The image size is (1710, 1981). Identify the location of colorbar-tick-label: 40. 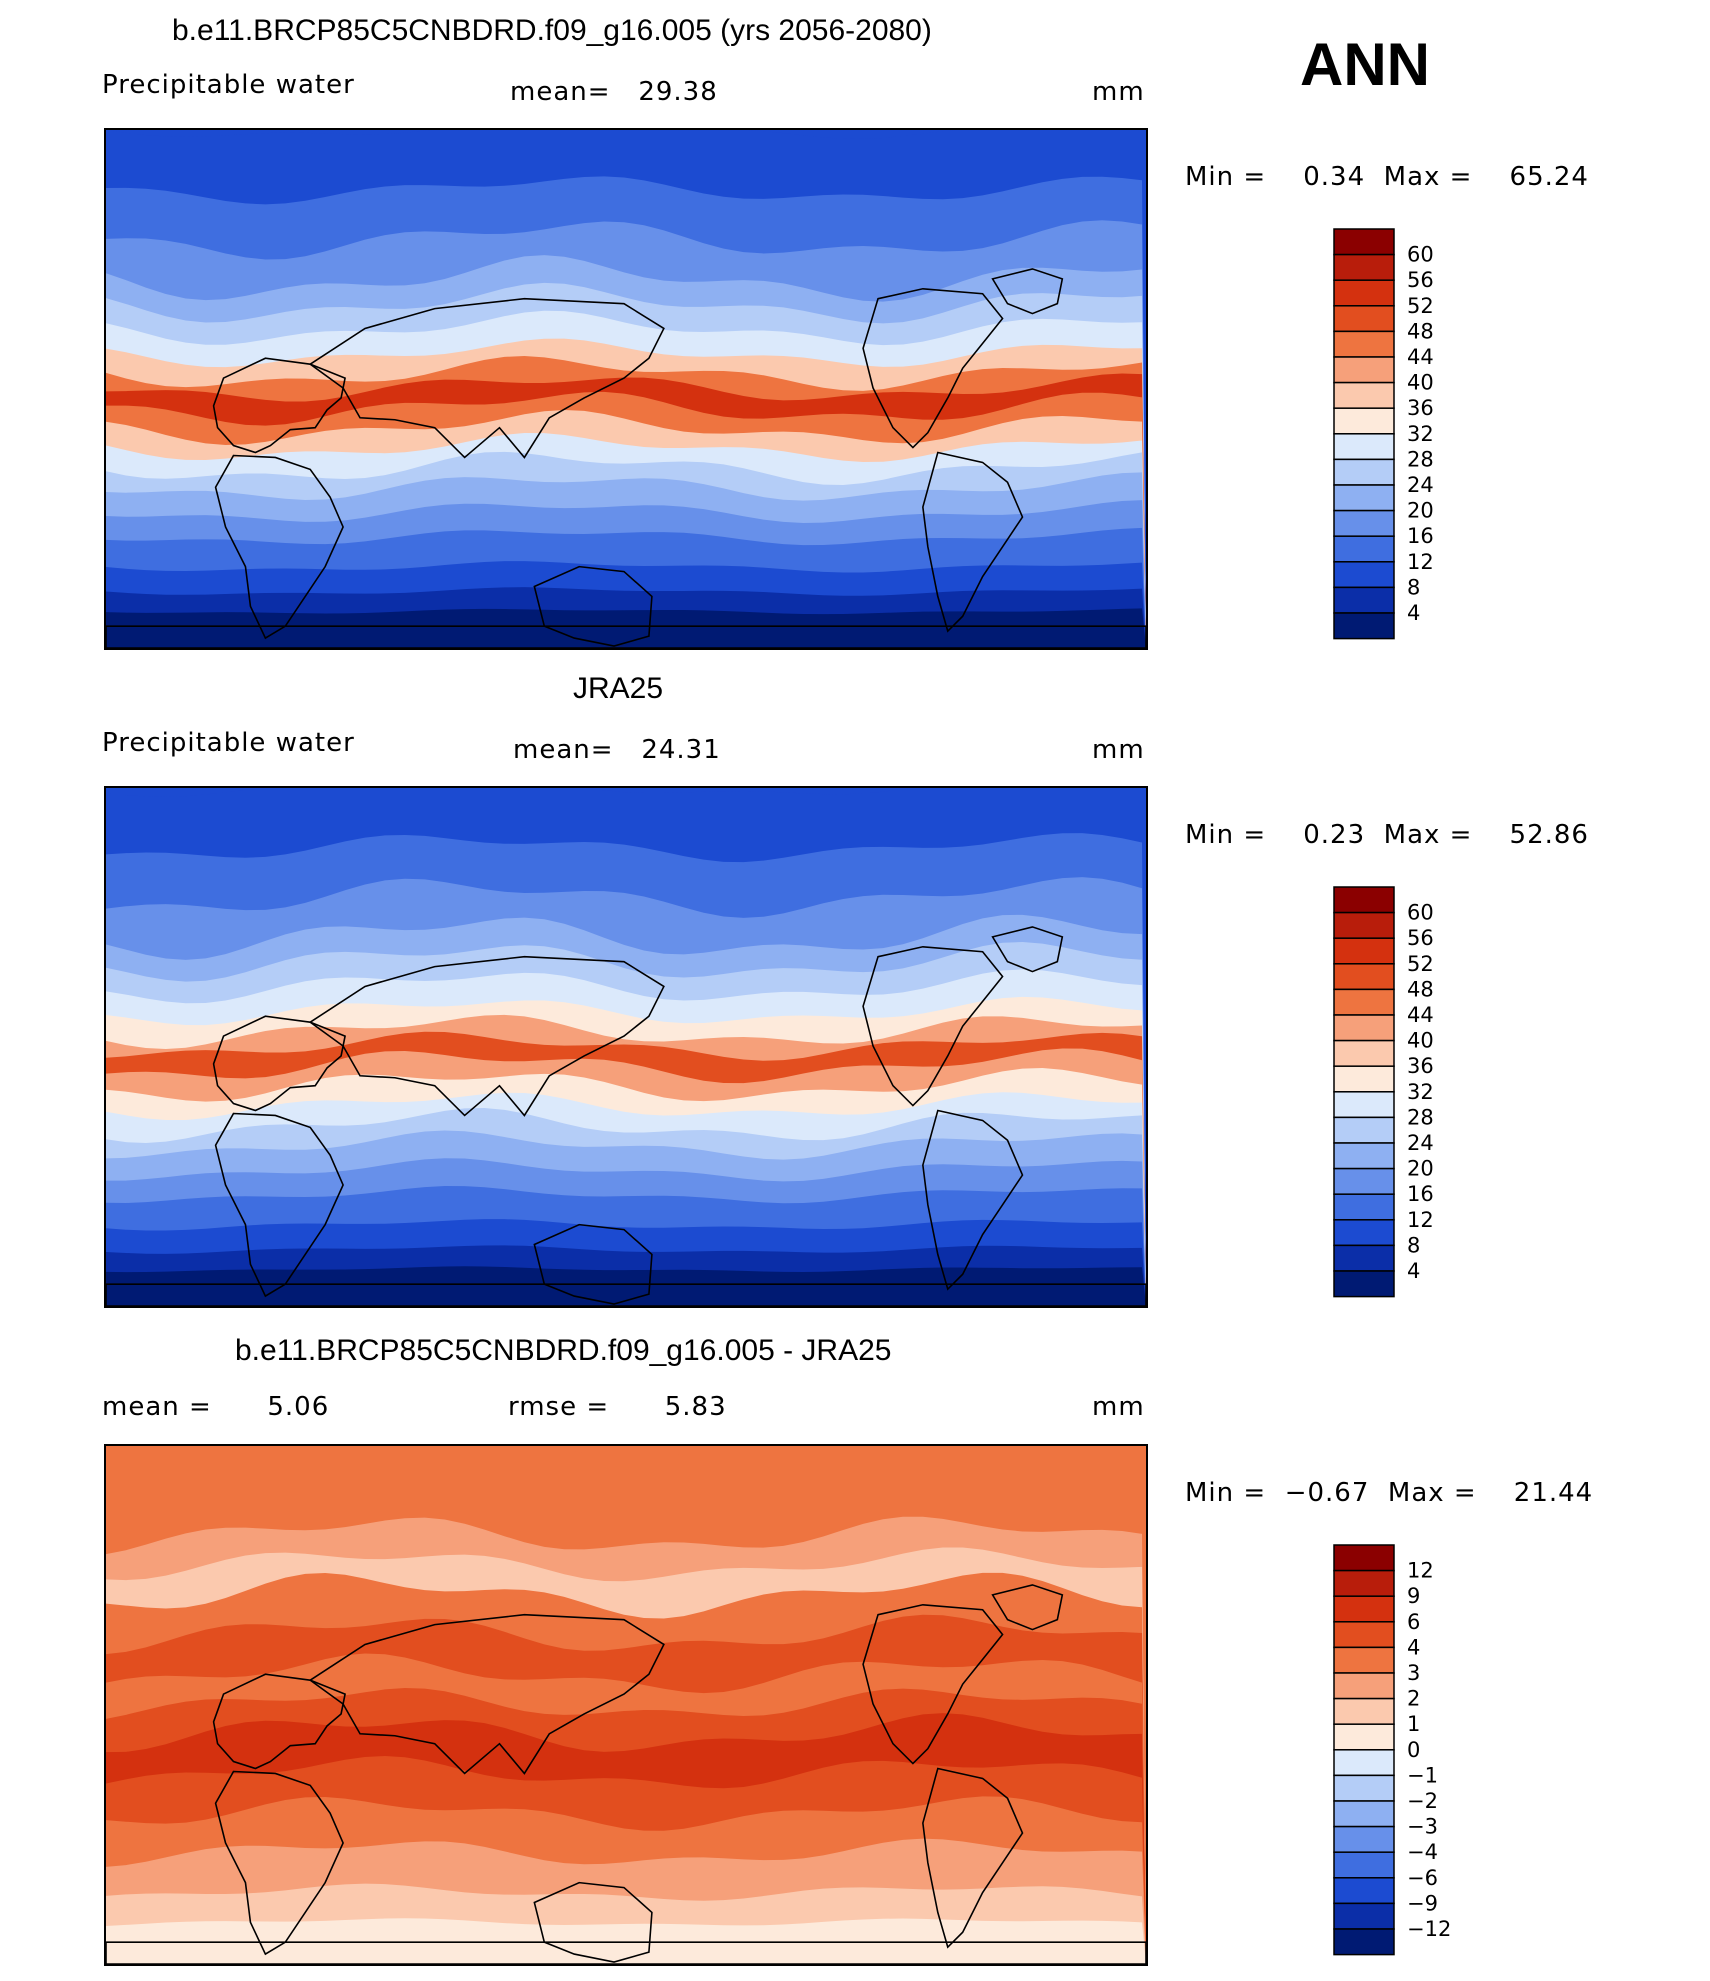
(1420, 1041).